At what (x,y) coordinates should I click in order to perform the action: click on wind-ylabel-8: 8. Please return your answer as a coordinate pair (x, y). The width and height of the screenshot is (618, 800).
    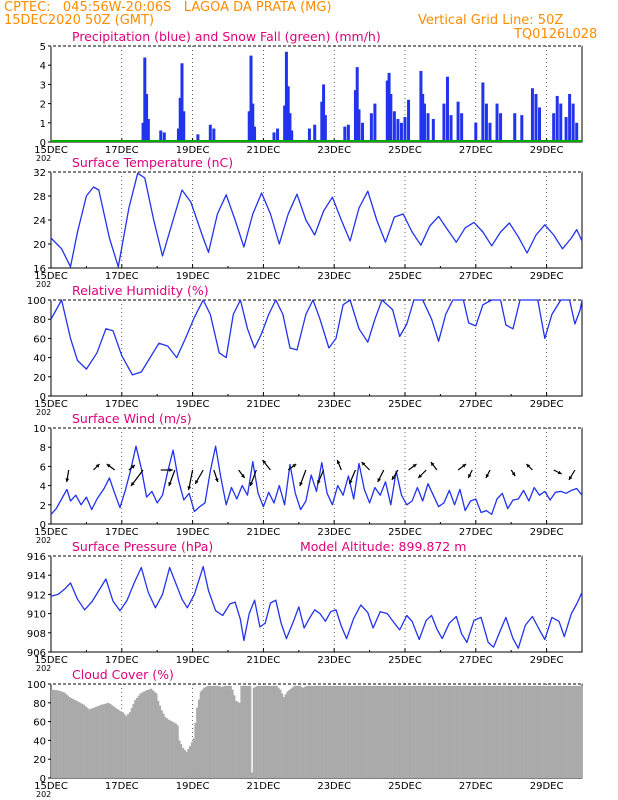
    Looking at the image, I should click on (43, 448).